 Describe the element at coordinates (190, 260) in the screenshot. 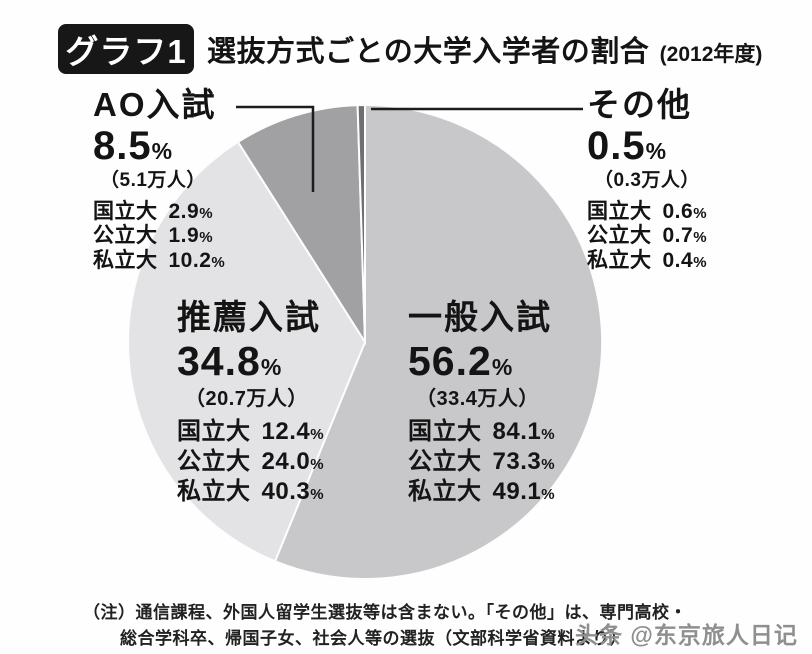

I see `breakdown-value: 10.2` at that location.